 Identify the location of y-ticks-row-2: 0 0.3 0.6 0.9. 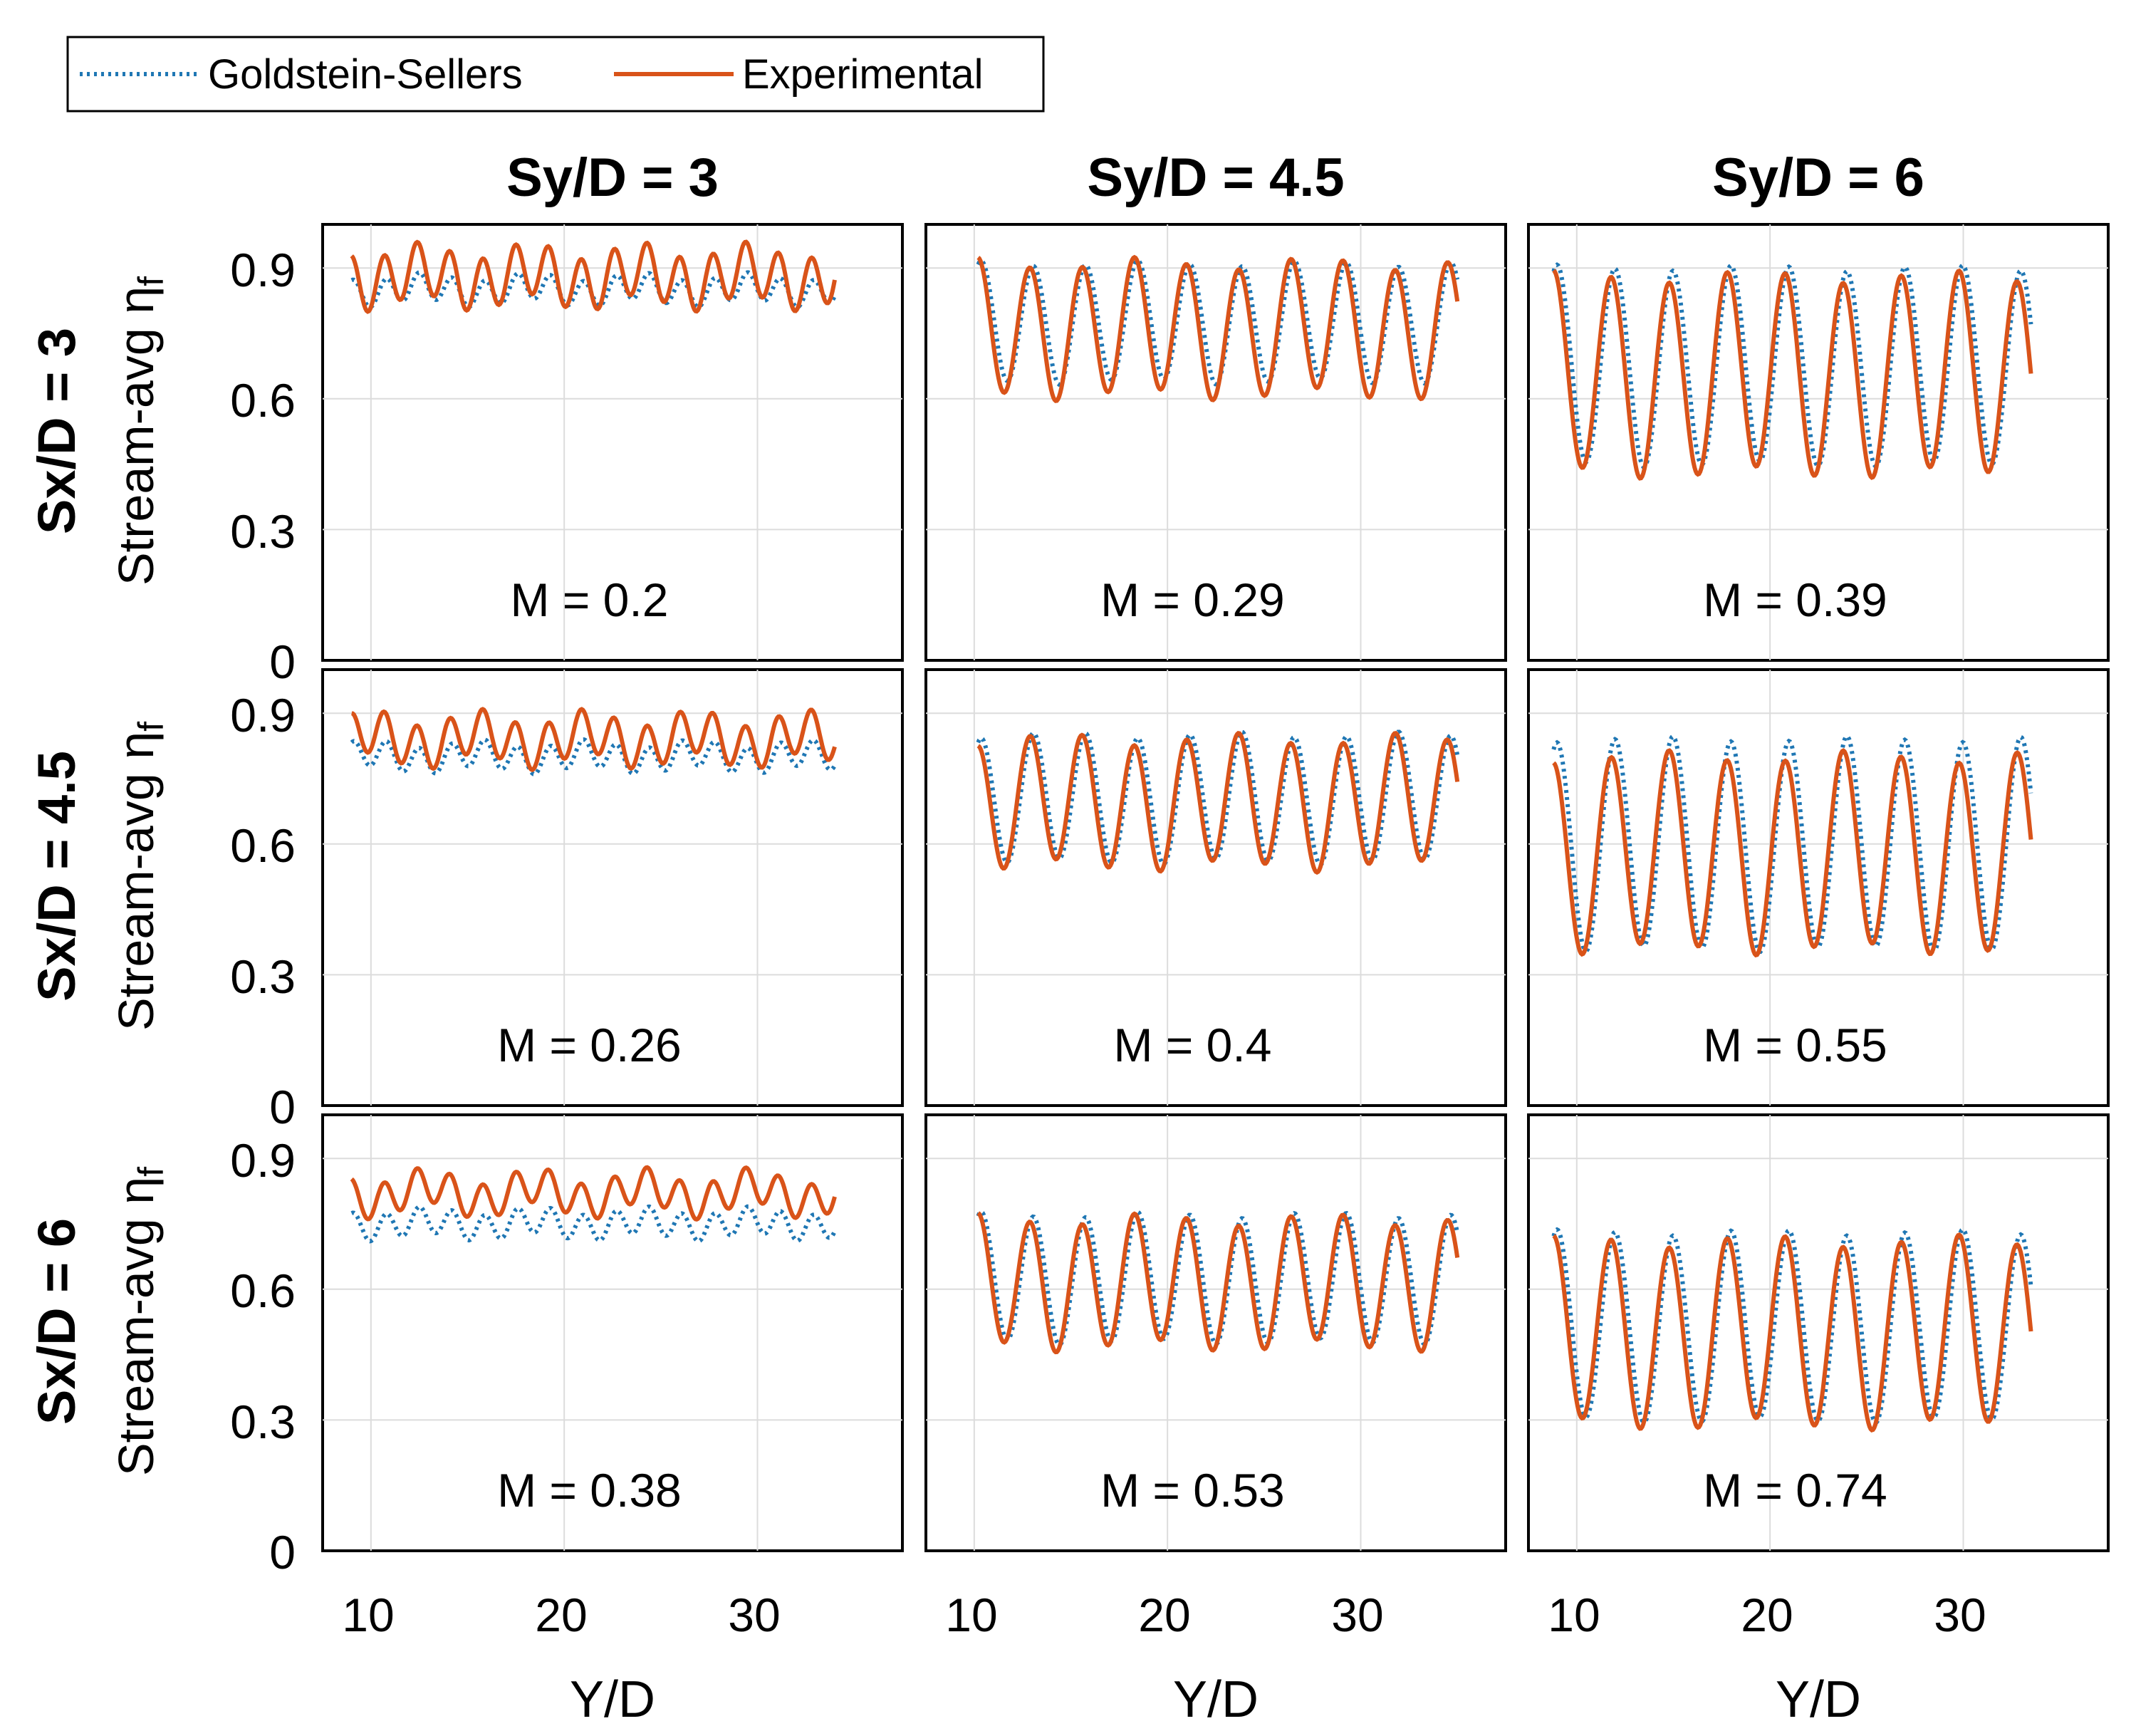
(263, 911).